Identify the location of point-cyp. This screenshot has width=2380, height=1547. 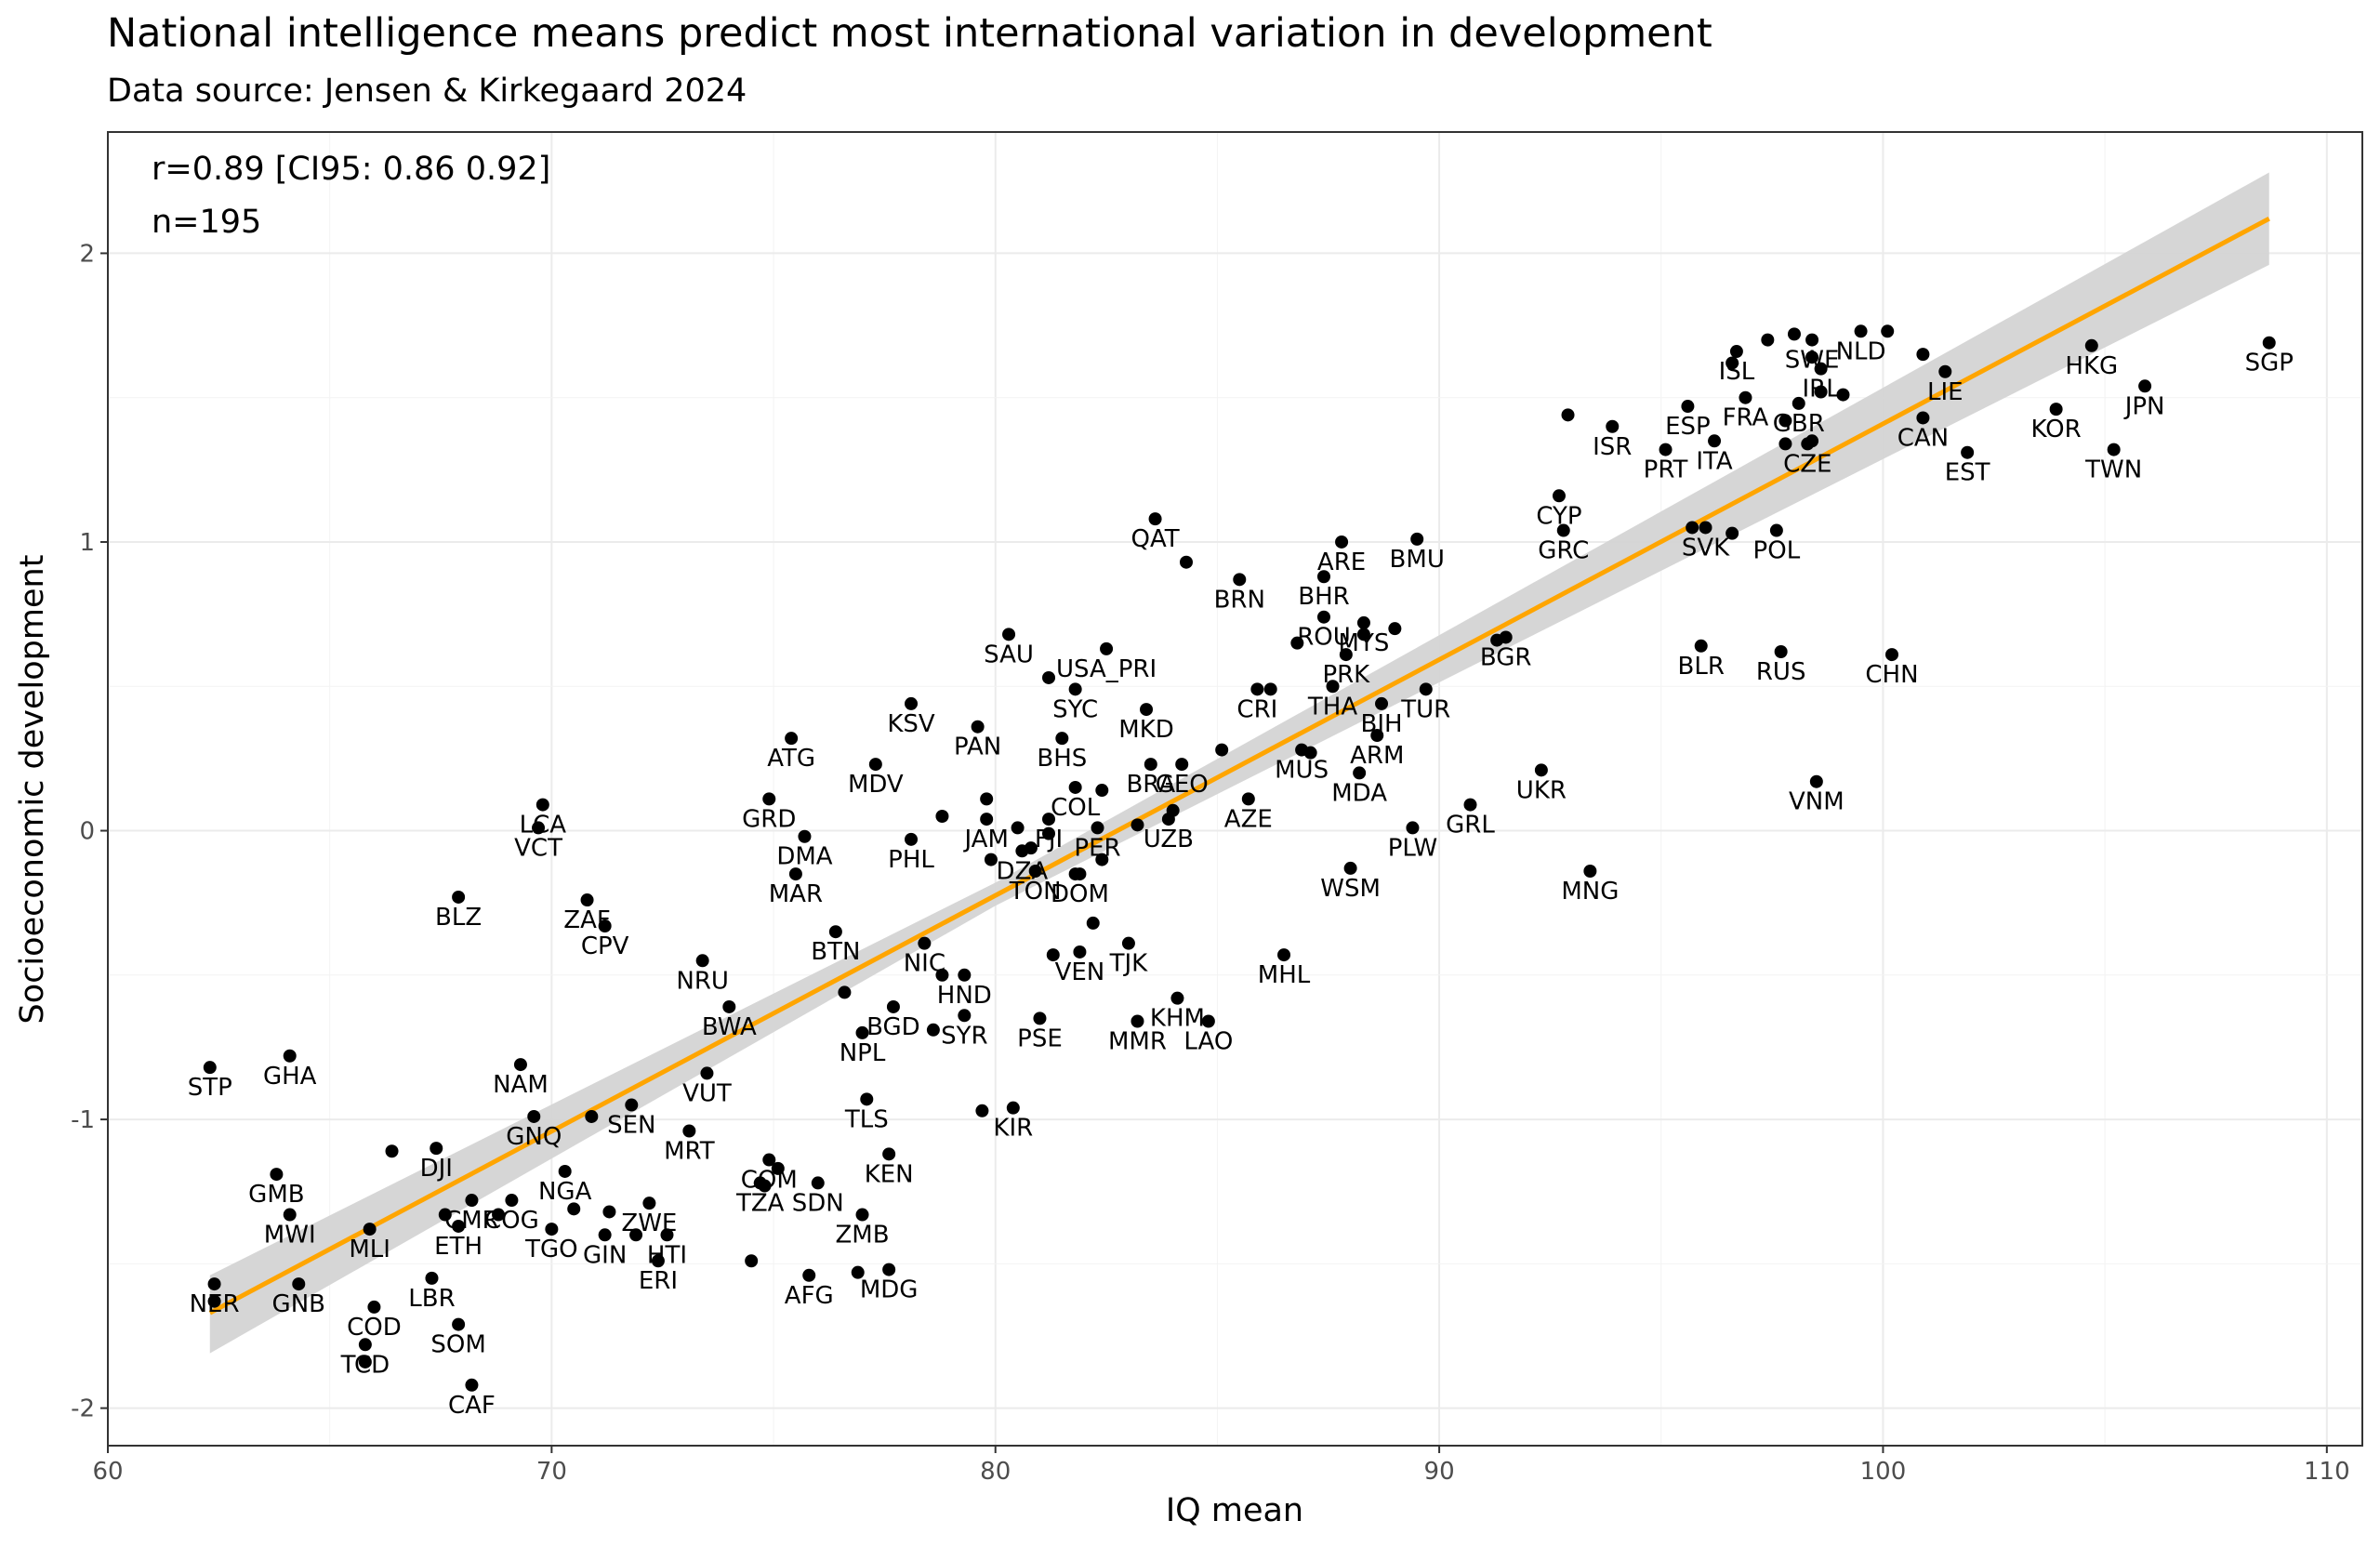
(1559, 496).